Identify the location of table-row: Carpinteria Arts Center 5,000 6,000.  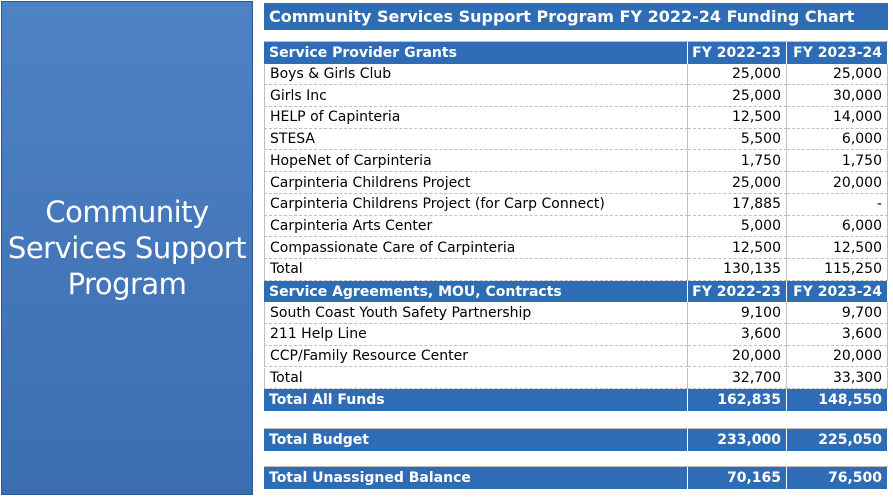
(576, 226).